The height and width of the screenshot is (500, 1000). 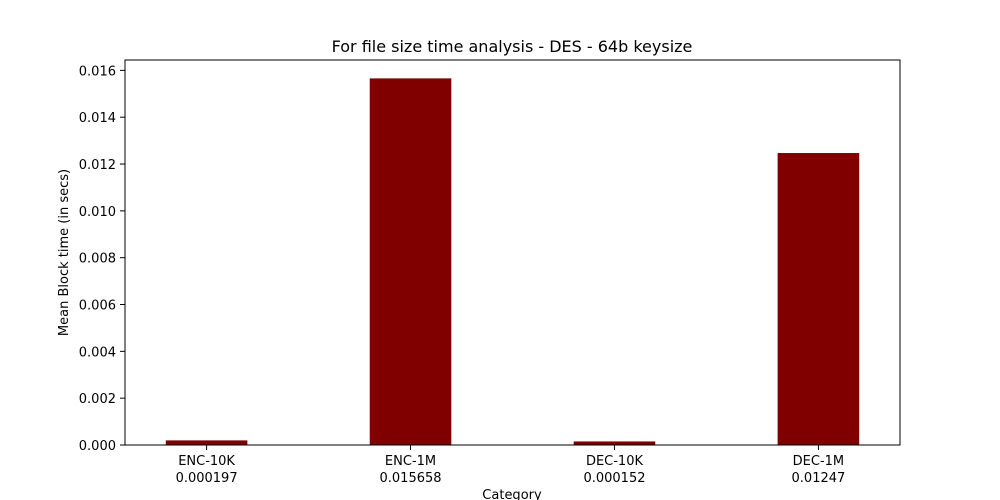 I want to click on y-tick-label: 0.008, so click(x=97, y=259).